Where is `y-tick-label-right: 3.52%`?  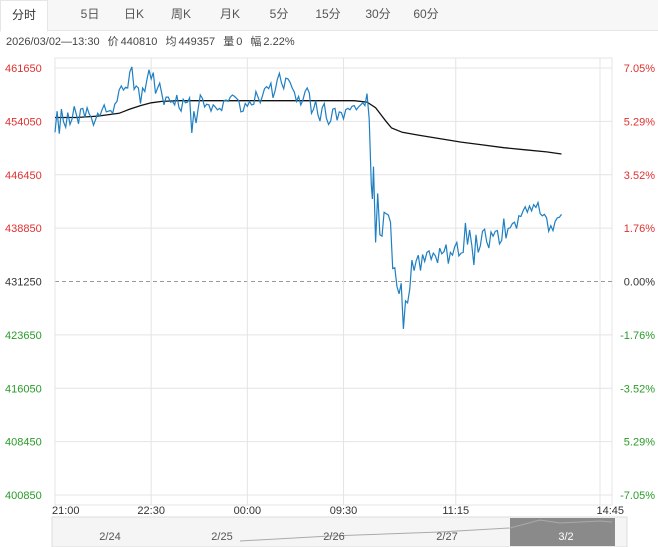 y-tick-label-right: 3.52% is located at coordinates (639, 176).